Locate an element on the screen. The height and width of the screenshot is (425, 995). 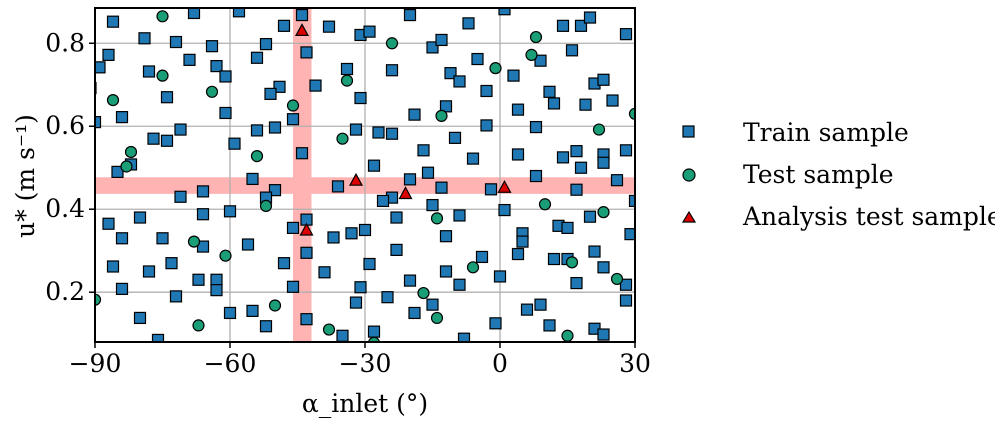
legend-test-label: Test sample is located at coordinates (818, 174).